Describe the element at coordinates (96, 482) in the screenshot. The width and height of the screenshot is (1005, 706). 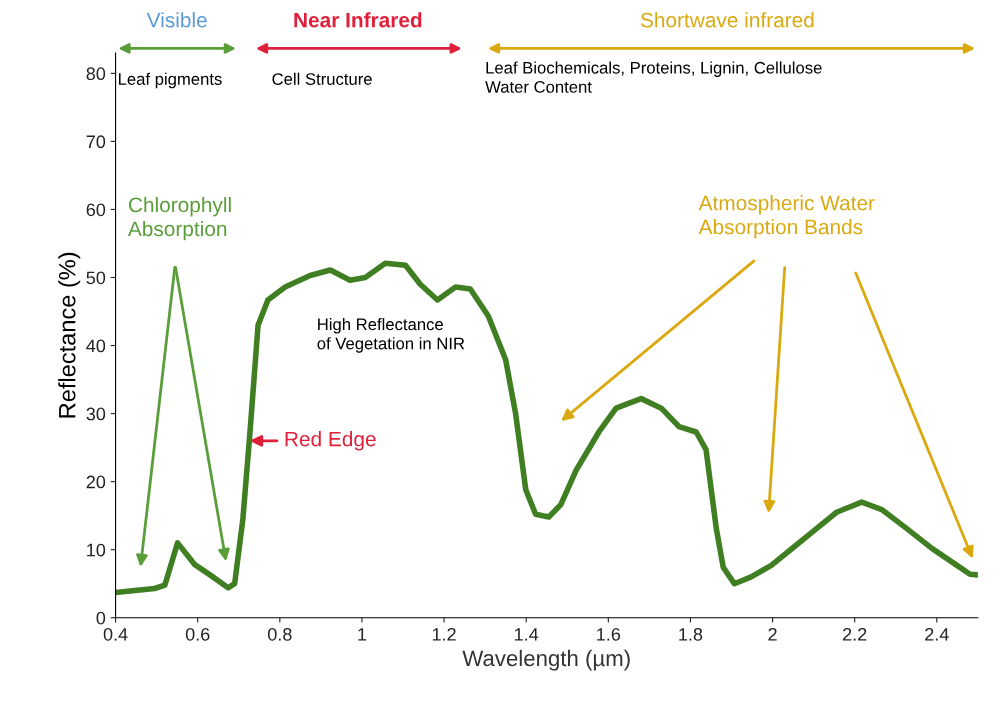
I see `y-tick-label: 20` at that location.